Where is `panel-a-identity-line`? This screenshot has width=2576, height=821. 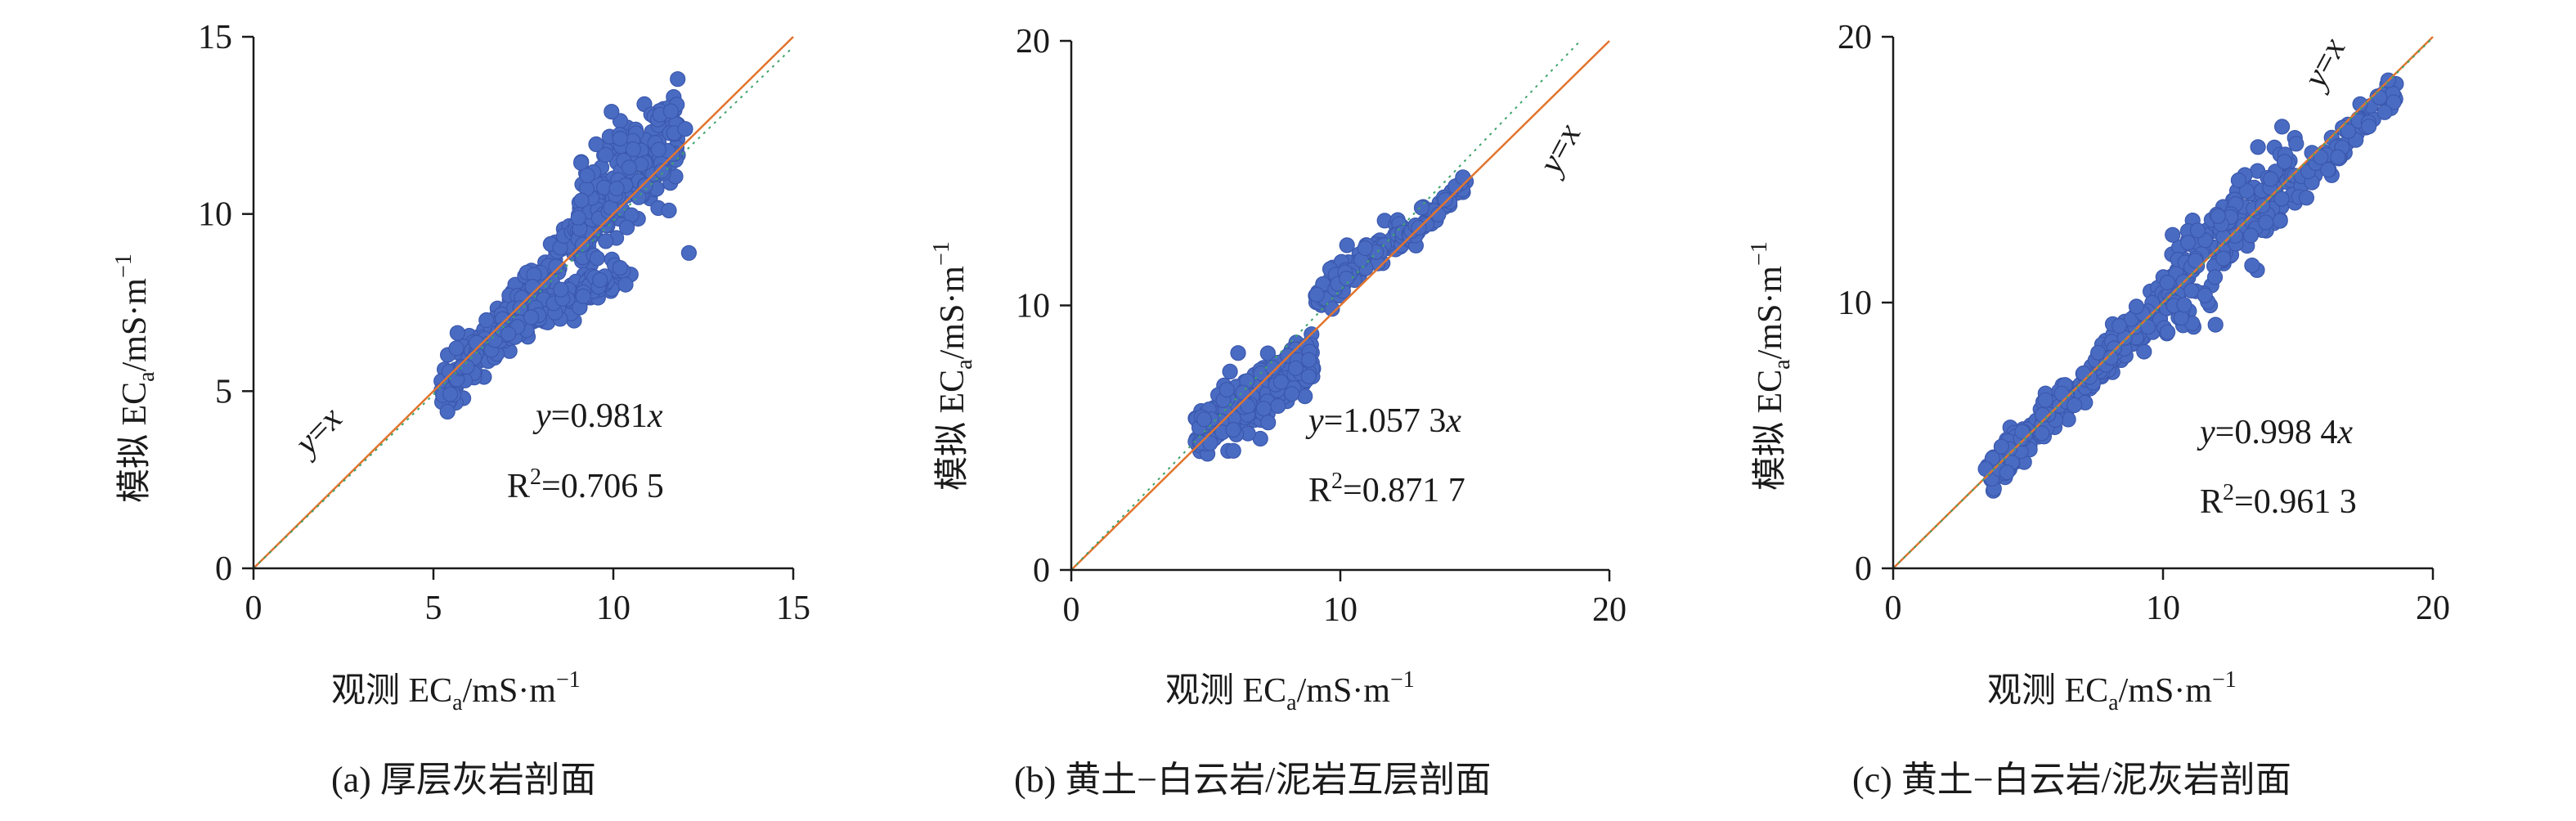
panel-a-identity-line is located at coordinates (523, 303).